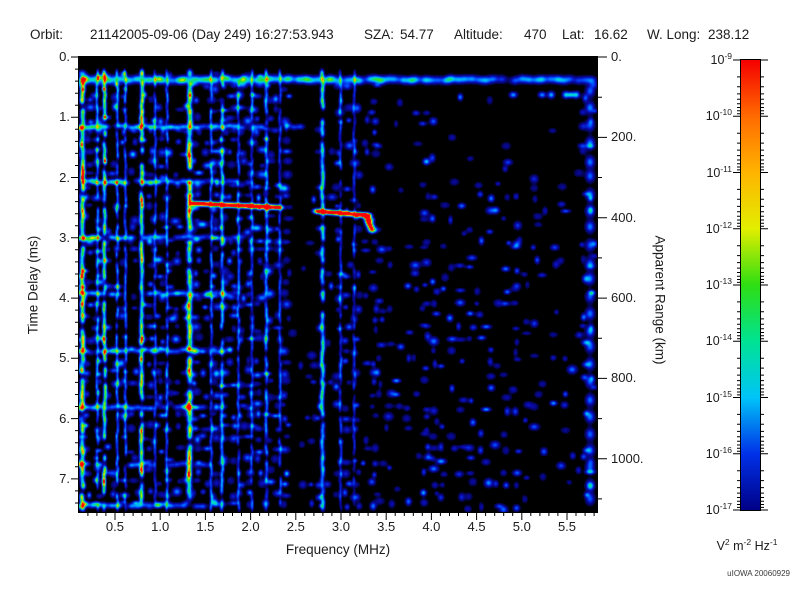  Describe the element at coordinates (64, 117) in the screenshot. I see `y-left-tick-label: 1.` at that location.